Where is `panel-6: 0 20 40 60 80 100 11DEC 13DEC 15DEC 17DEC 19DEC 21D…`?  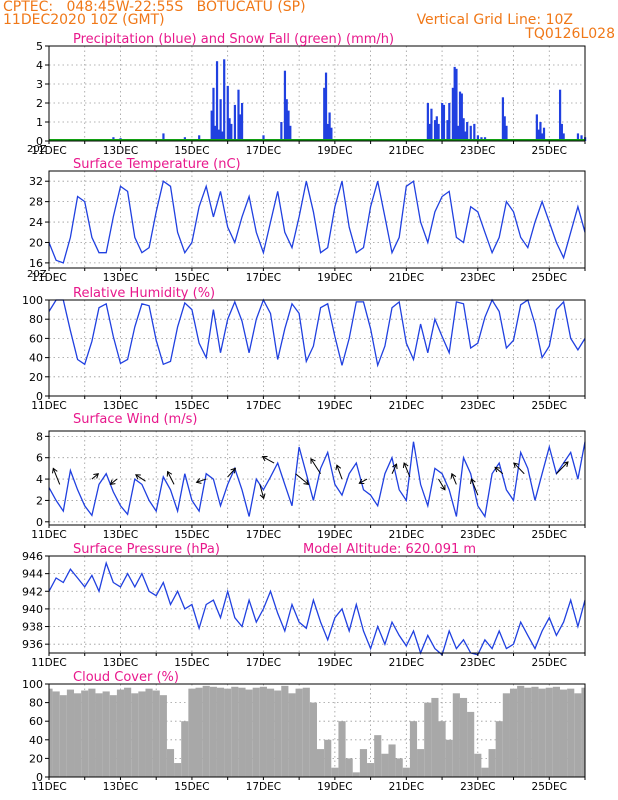
panel-6: 0 20 40 60 80 100 11DEC 13DEC 15DEC 17DEC 19DEC 21D… is located at coordinates (304, 731).